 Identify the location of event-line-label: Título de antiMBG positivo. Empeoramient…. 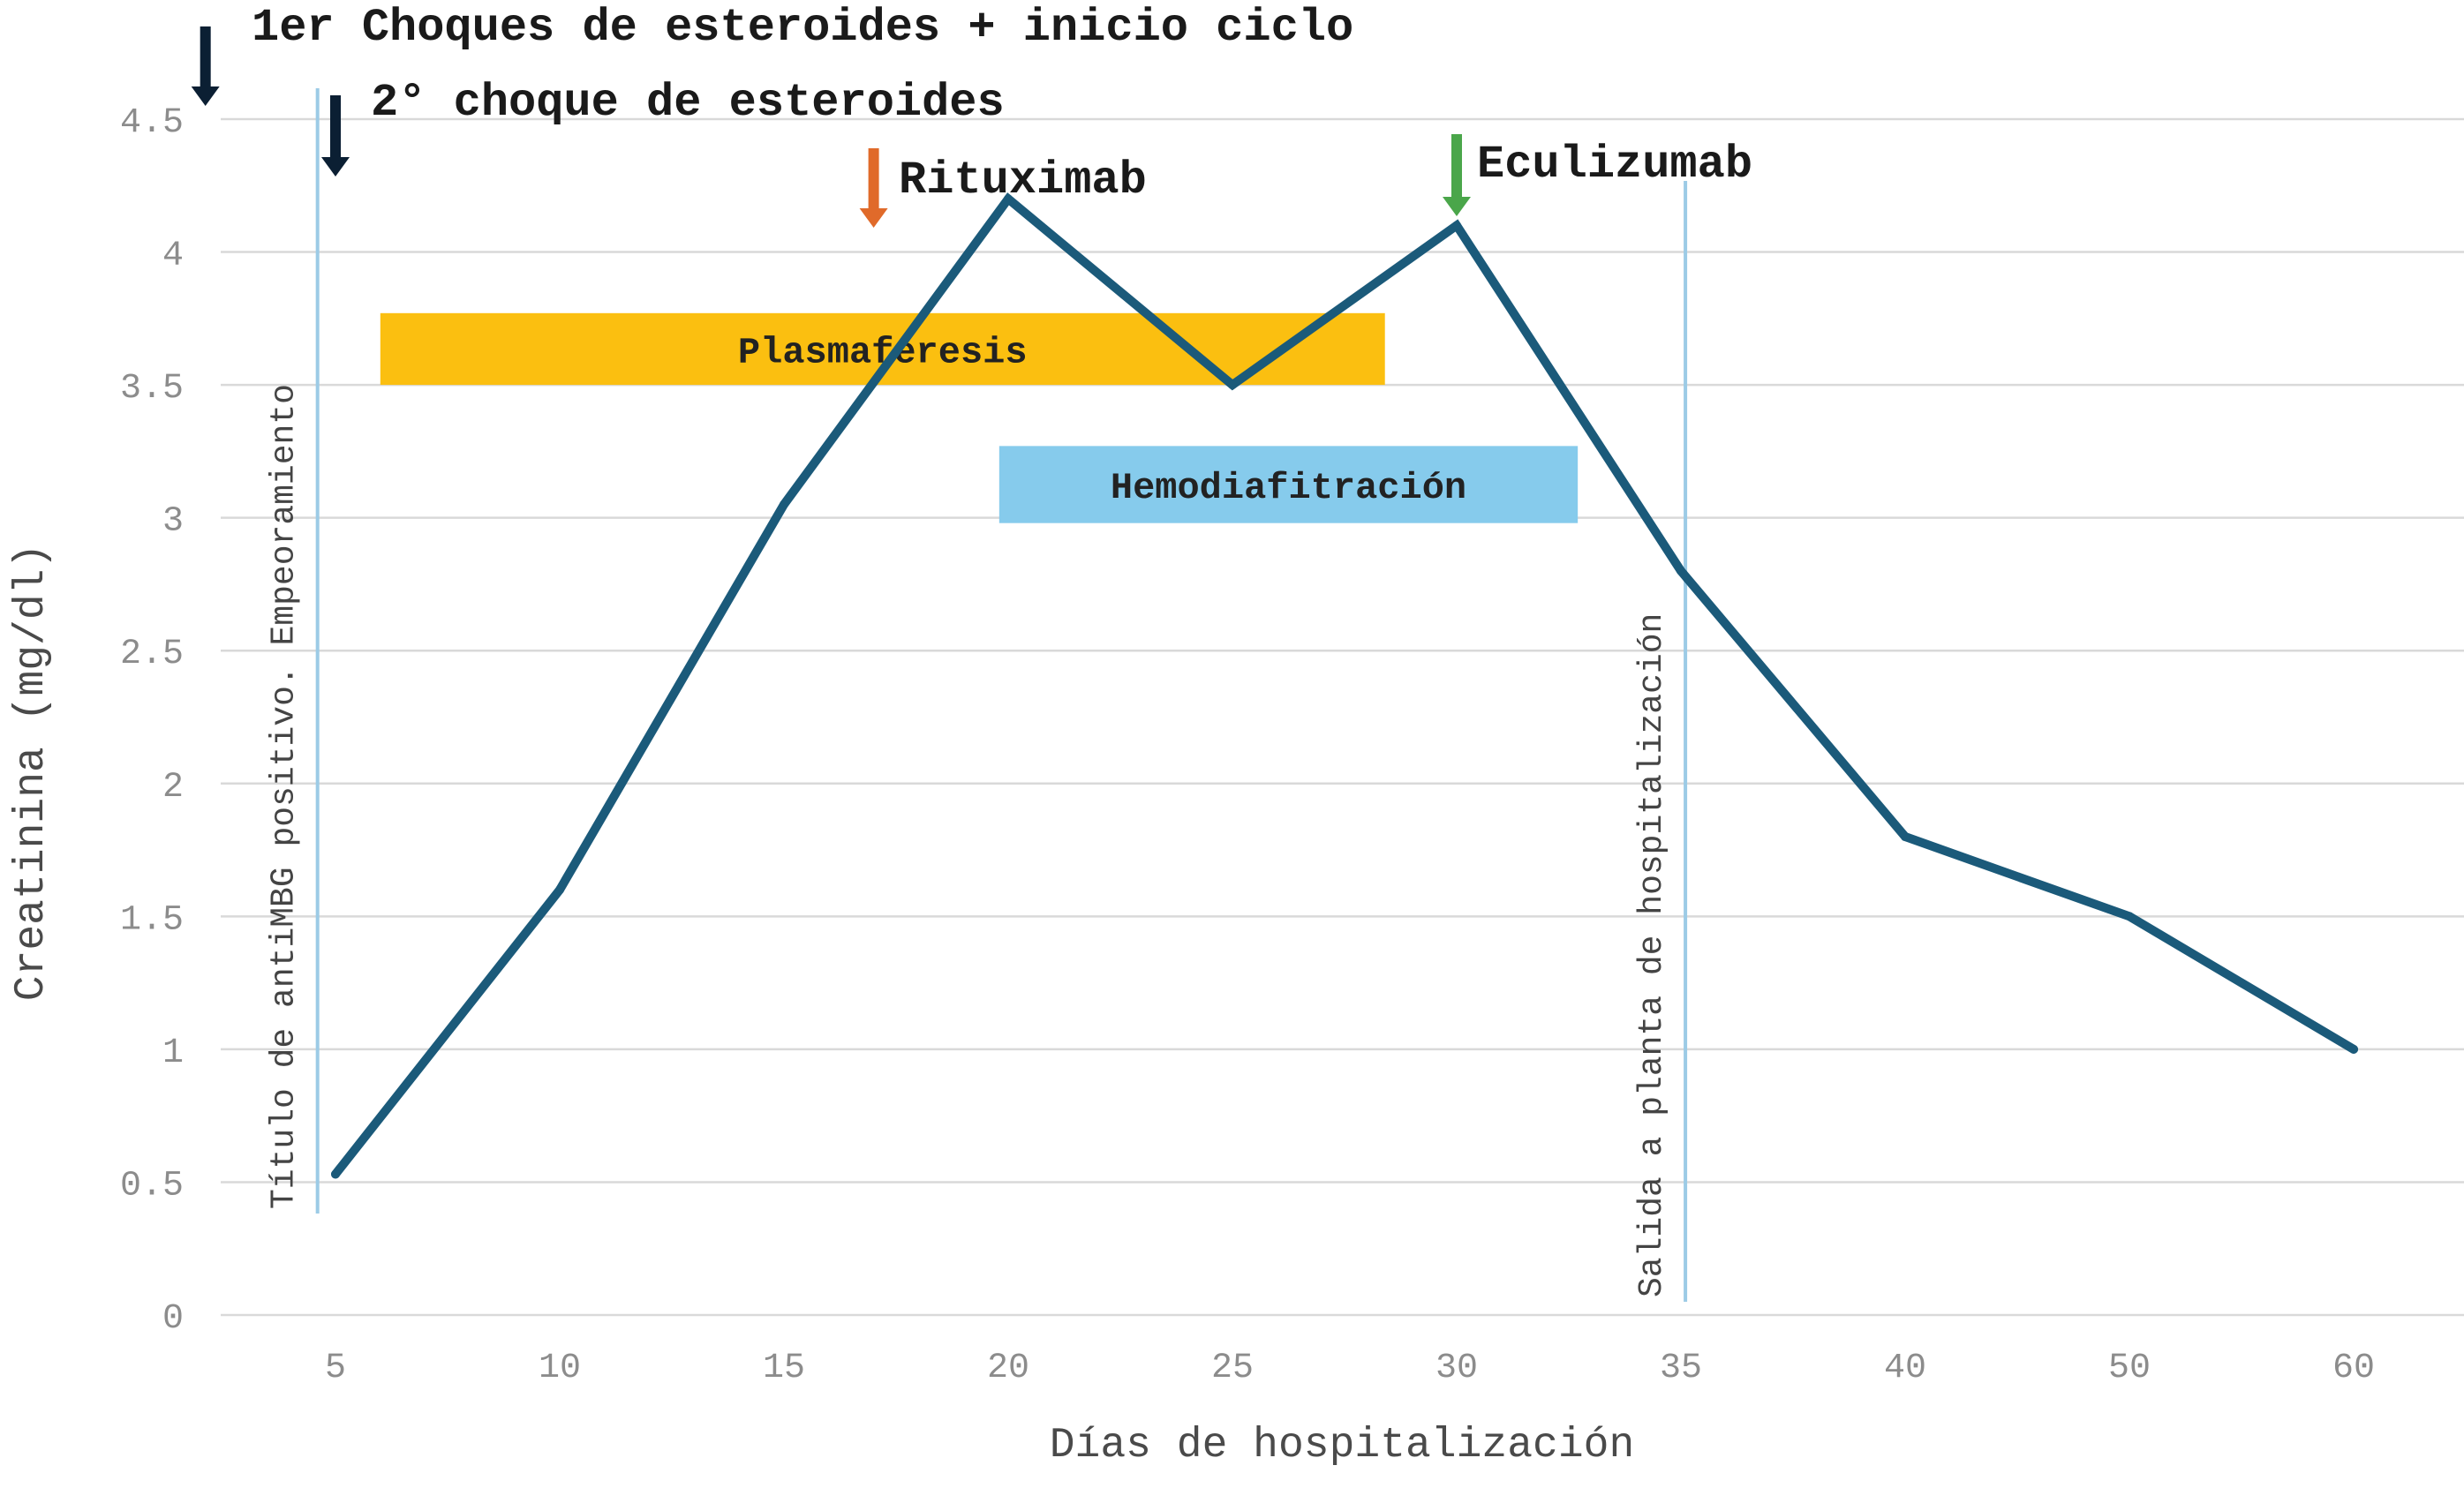
(285, 796).